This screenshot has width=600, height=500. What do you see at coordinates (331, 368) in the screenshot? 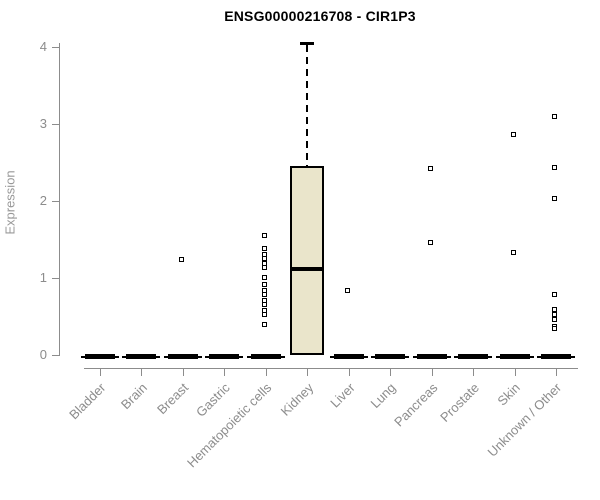
I see `x-axis-line` at bounding box center [331, 368].